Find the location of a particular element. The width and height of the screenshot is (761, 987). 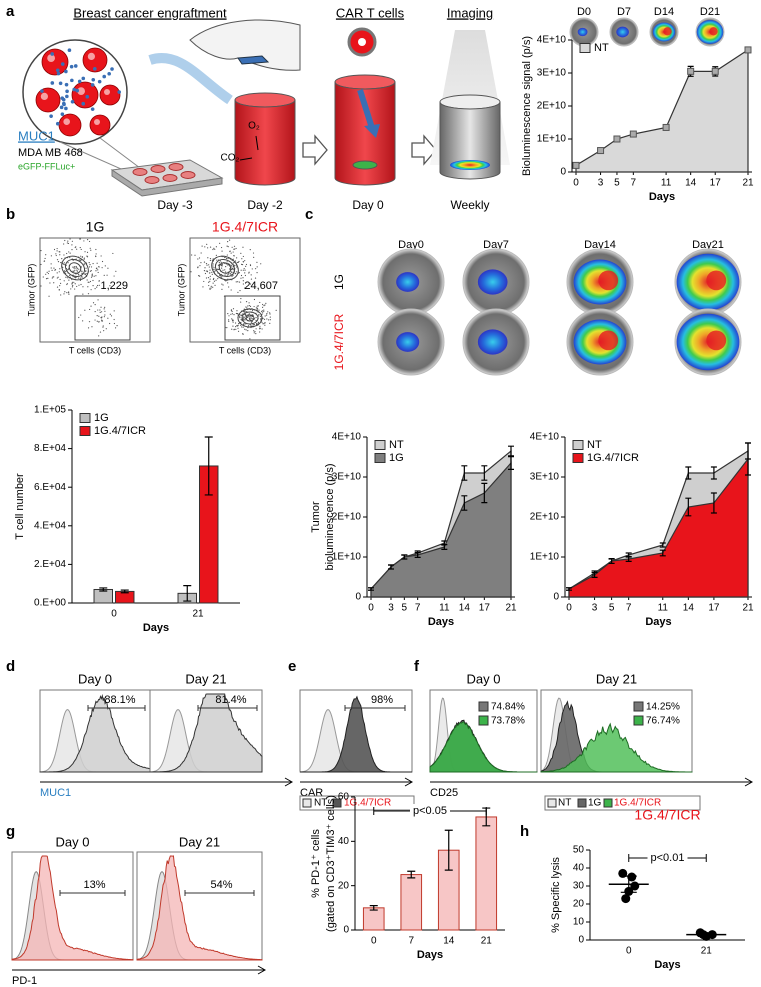

image-label: D7 is located at coordinates (624, 12).